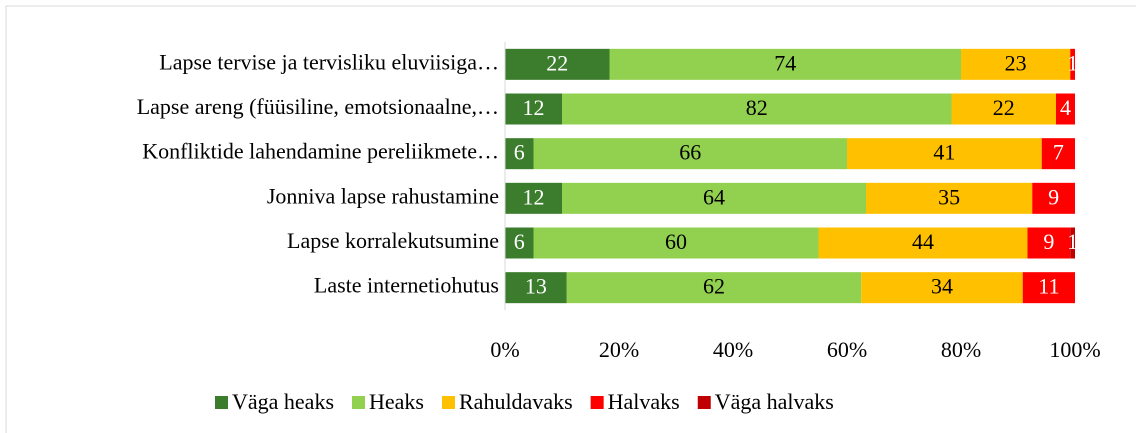 The height and width of the screenshot is (433, 1136). Describe the element at coordinates (774, 401) in the screenshot. I see `legend-label: Väga halvaks` at that location.